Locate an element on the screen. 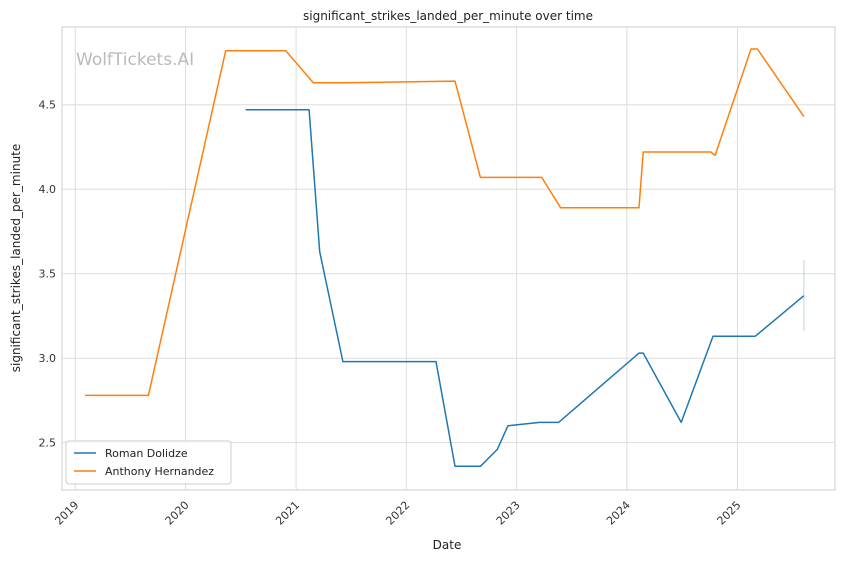 The width and height of the screenshot is (844, 561). x-tick-label: 2023 is located at coordinates (508, 513).